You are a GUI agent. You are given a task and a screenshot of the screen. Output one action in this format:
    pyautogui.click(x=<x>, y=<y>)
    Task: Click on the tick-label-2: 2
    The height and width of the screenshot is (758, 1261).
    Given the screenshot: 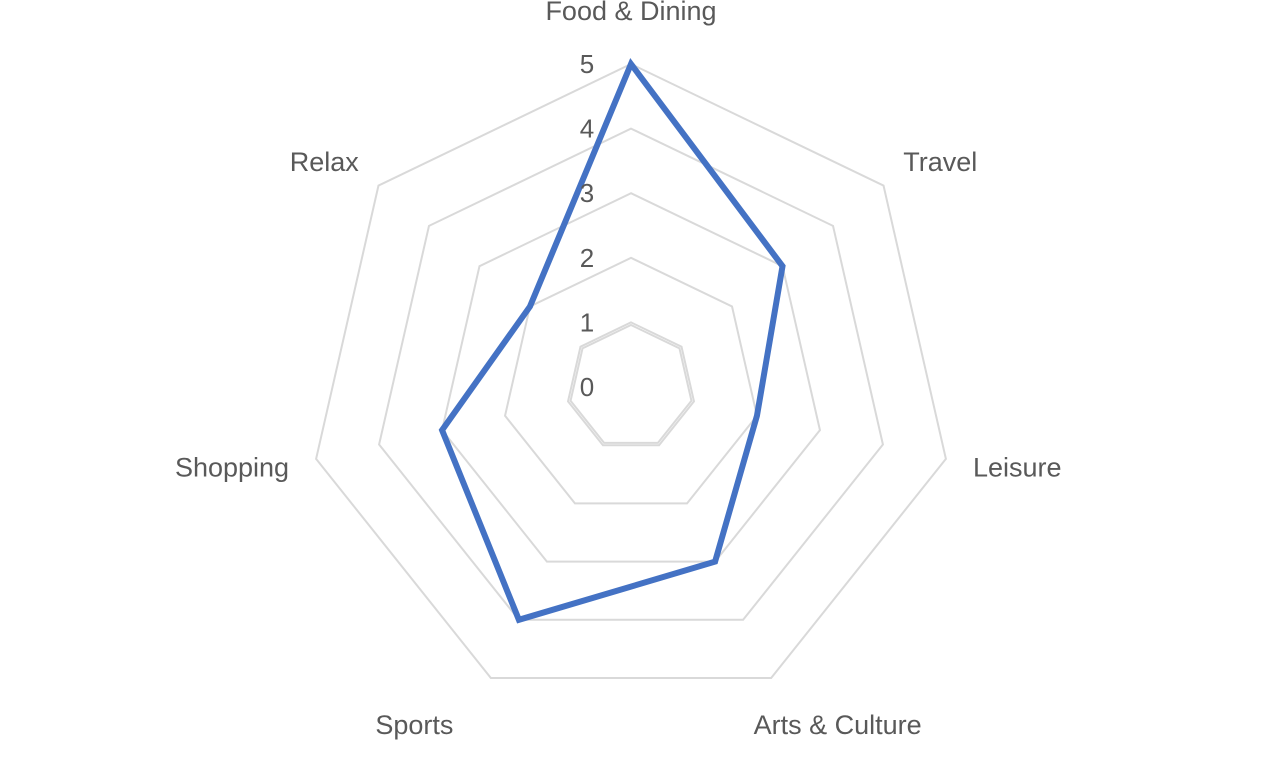 What is the action you would take?
    pyautogui.click(x=587, y=258)
    